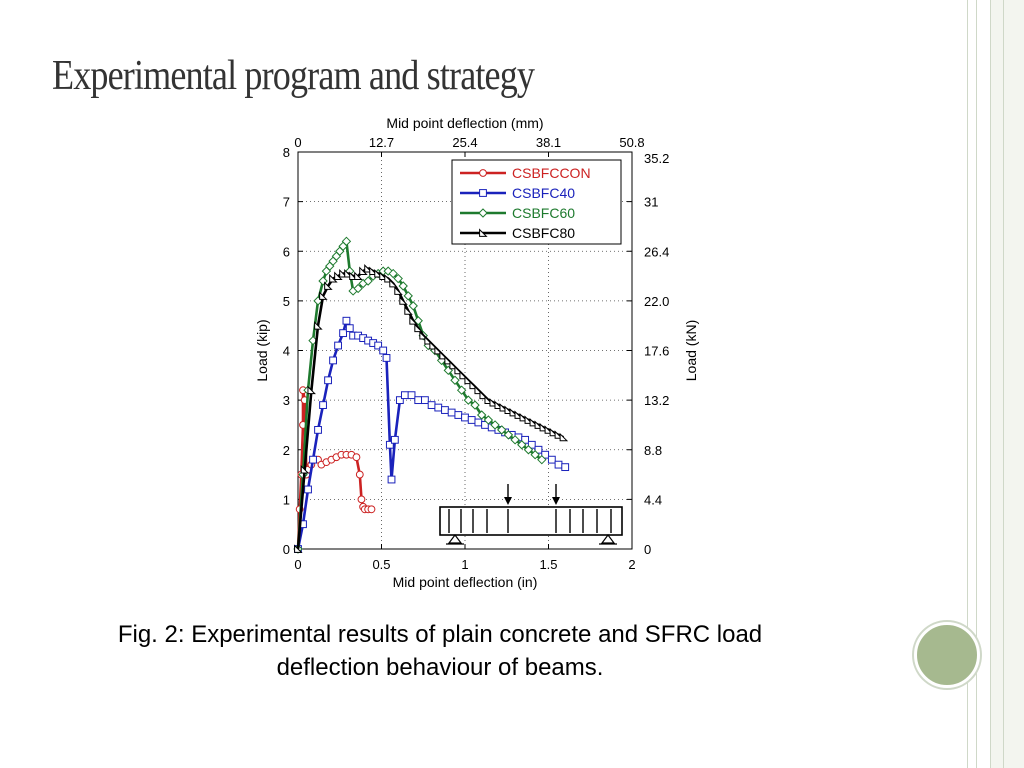 The image size is (1024, 768). Describe the element at coordinates (653, 499) in the screenshot. I see `y2-tick-label: 4.4` at that location.